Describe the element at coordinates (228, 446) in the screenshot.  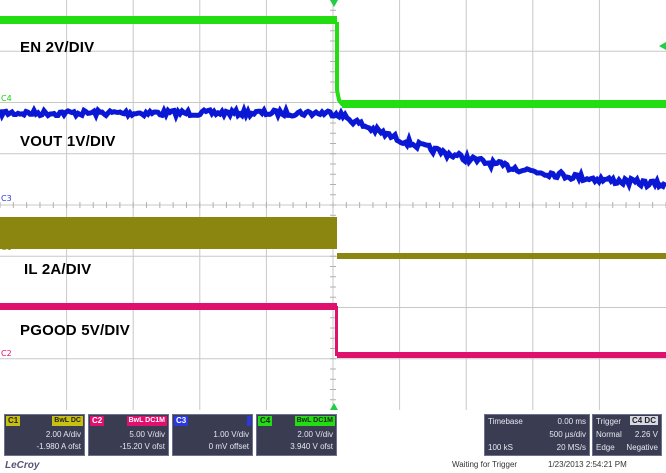
I see `channel-offset: 0 mV offset` at that location.